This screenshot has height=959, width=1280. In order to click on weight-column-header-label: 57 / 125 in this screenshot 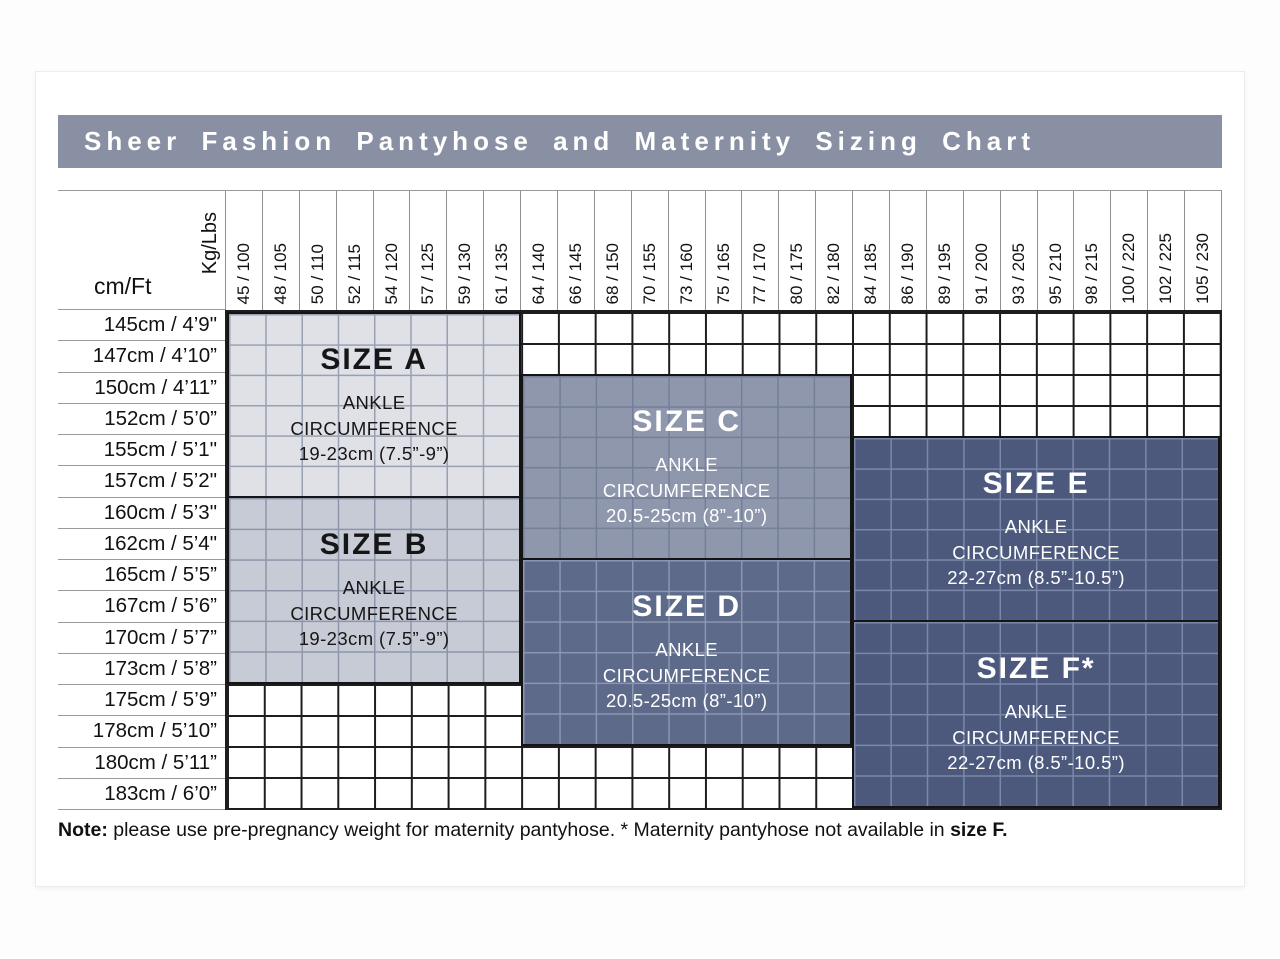, I will do `click(428, 273)`.